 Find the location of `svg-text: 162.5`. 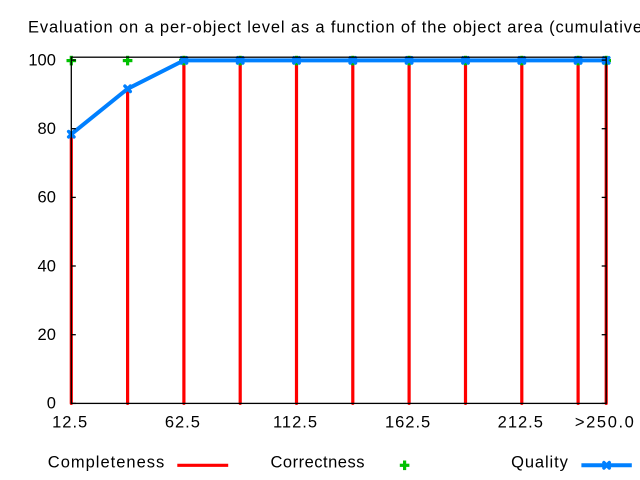

svg-text: 162.5 is located at coordinates (408, 422).